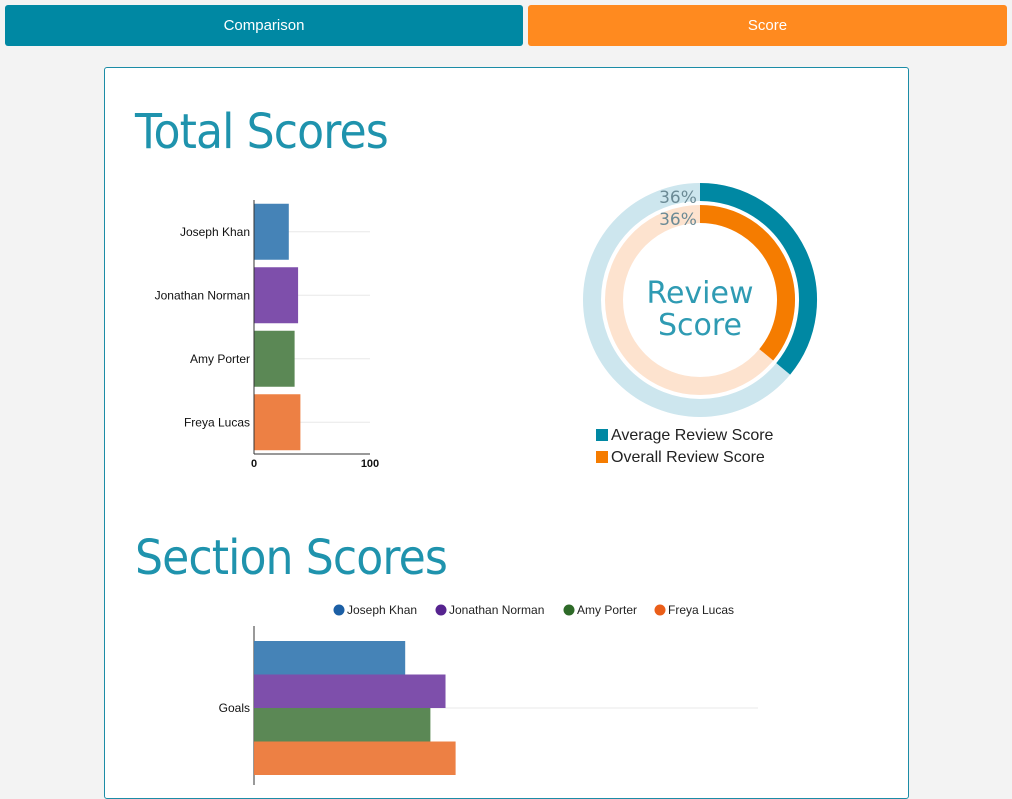  Describe the element at coordinates (692, 435) in the screenshot. I see `legend-average-label: Average Review Score` at that location.